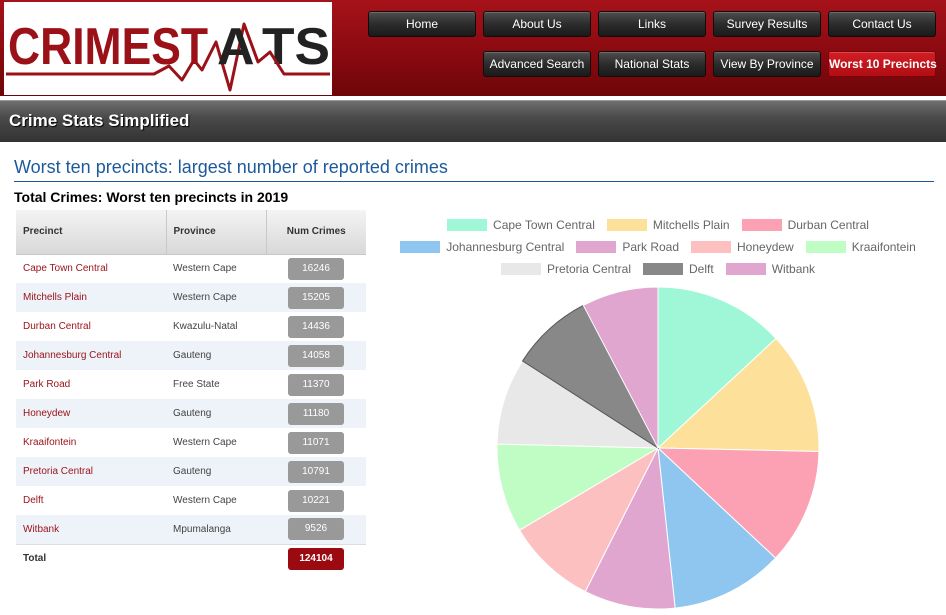  I want to click on precinct-link: Johannesburg Central, so click(91, 355).